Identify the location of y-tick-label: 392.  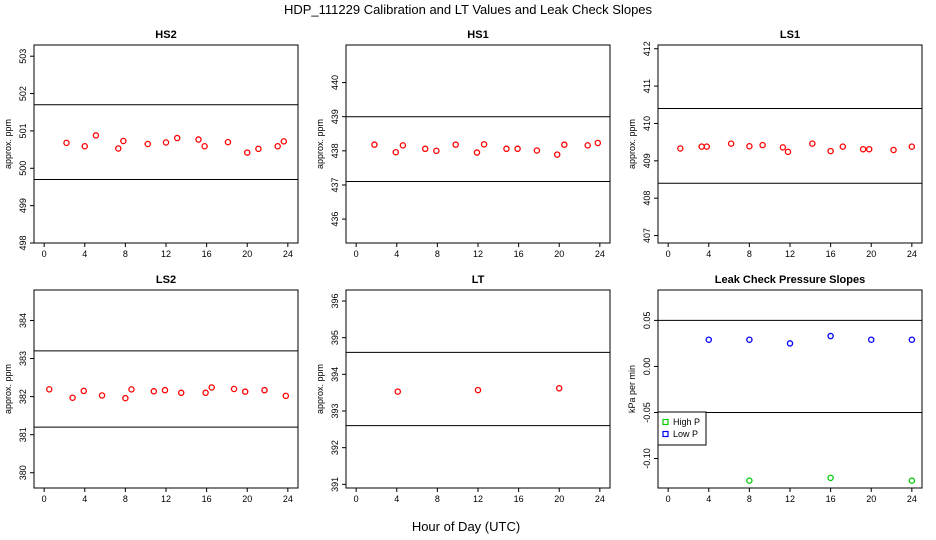
(335, 447).